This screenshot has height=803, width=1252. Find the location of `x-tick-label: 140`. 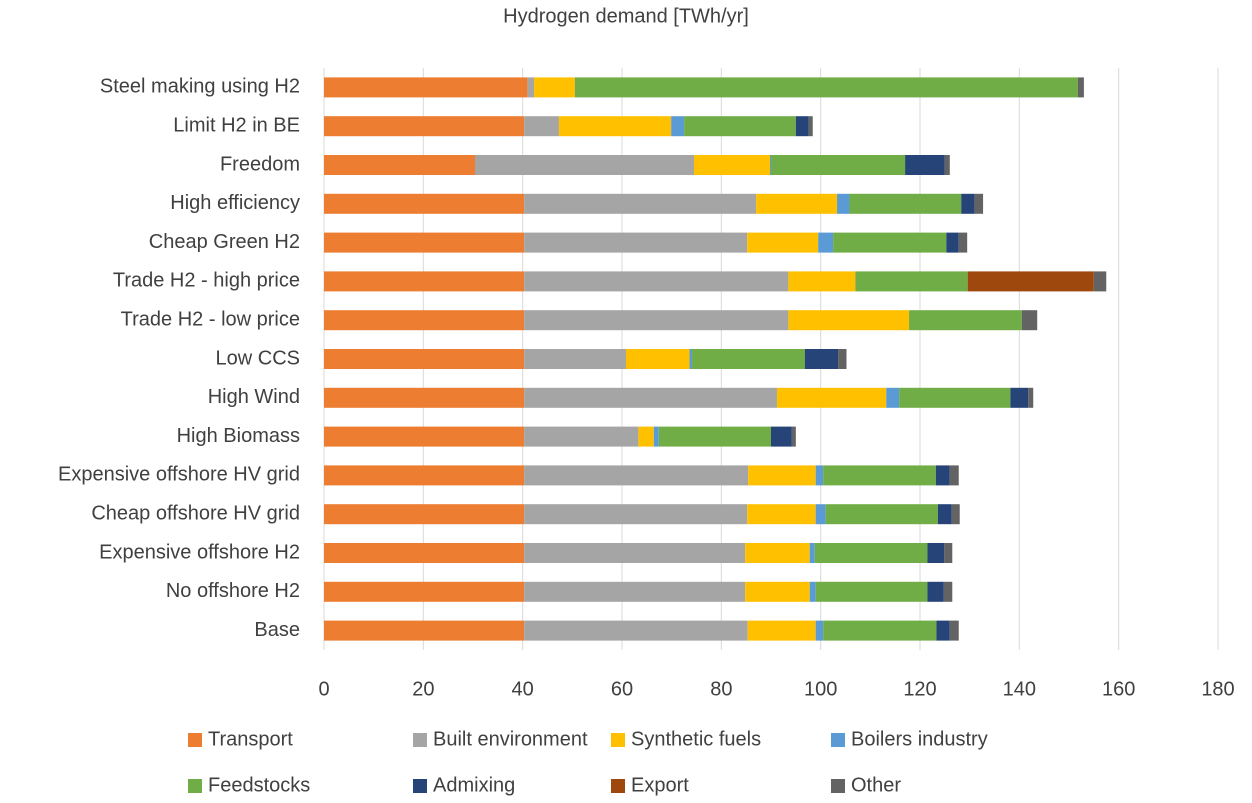

x-tick-label: 140 is located at coordinates (1019, 689).